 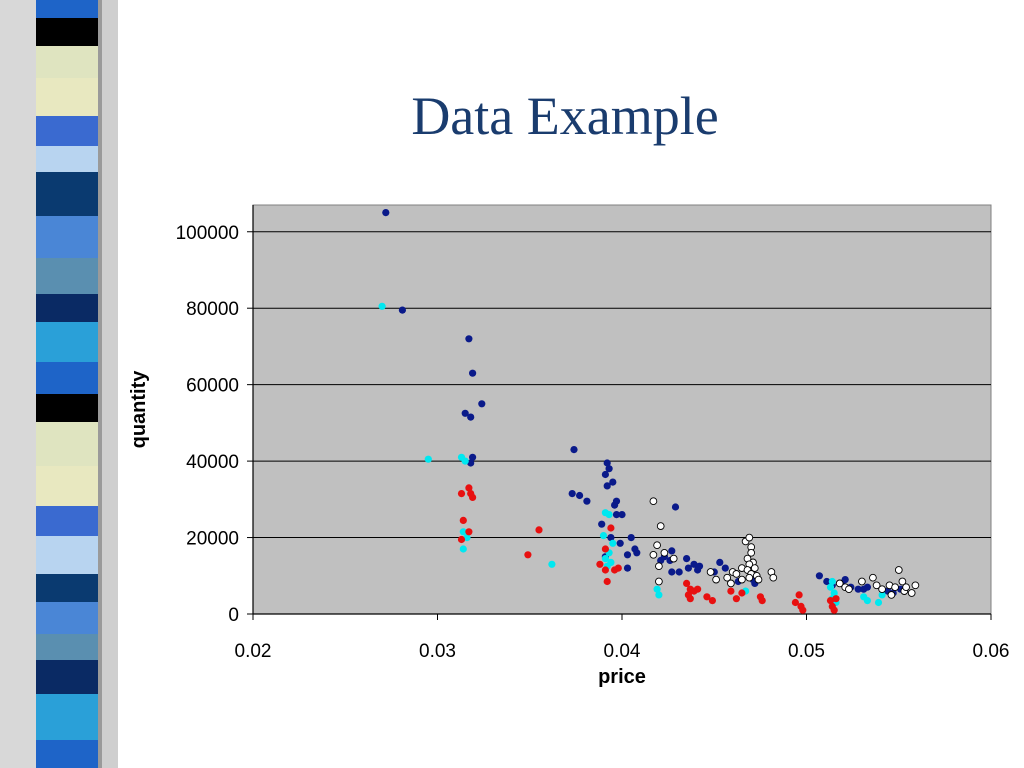 I want to click on x-axis-title: price, so click(x=622, y=677).